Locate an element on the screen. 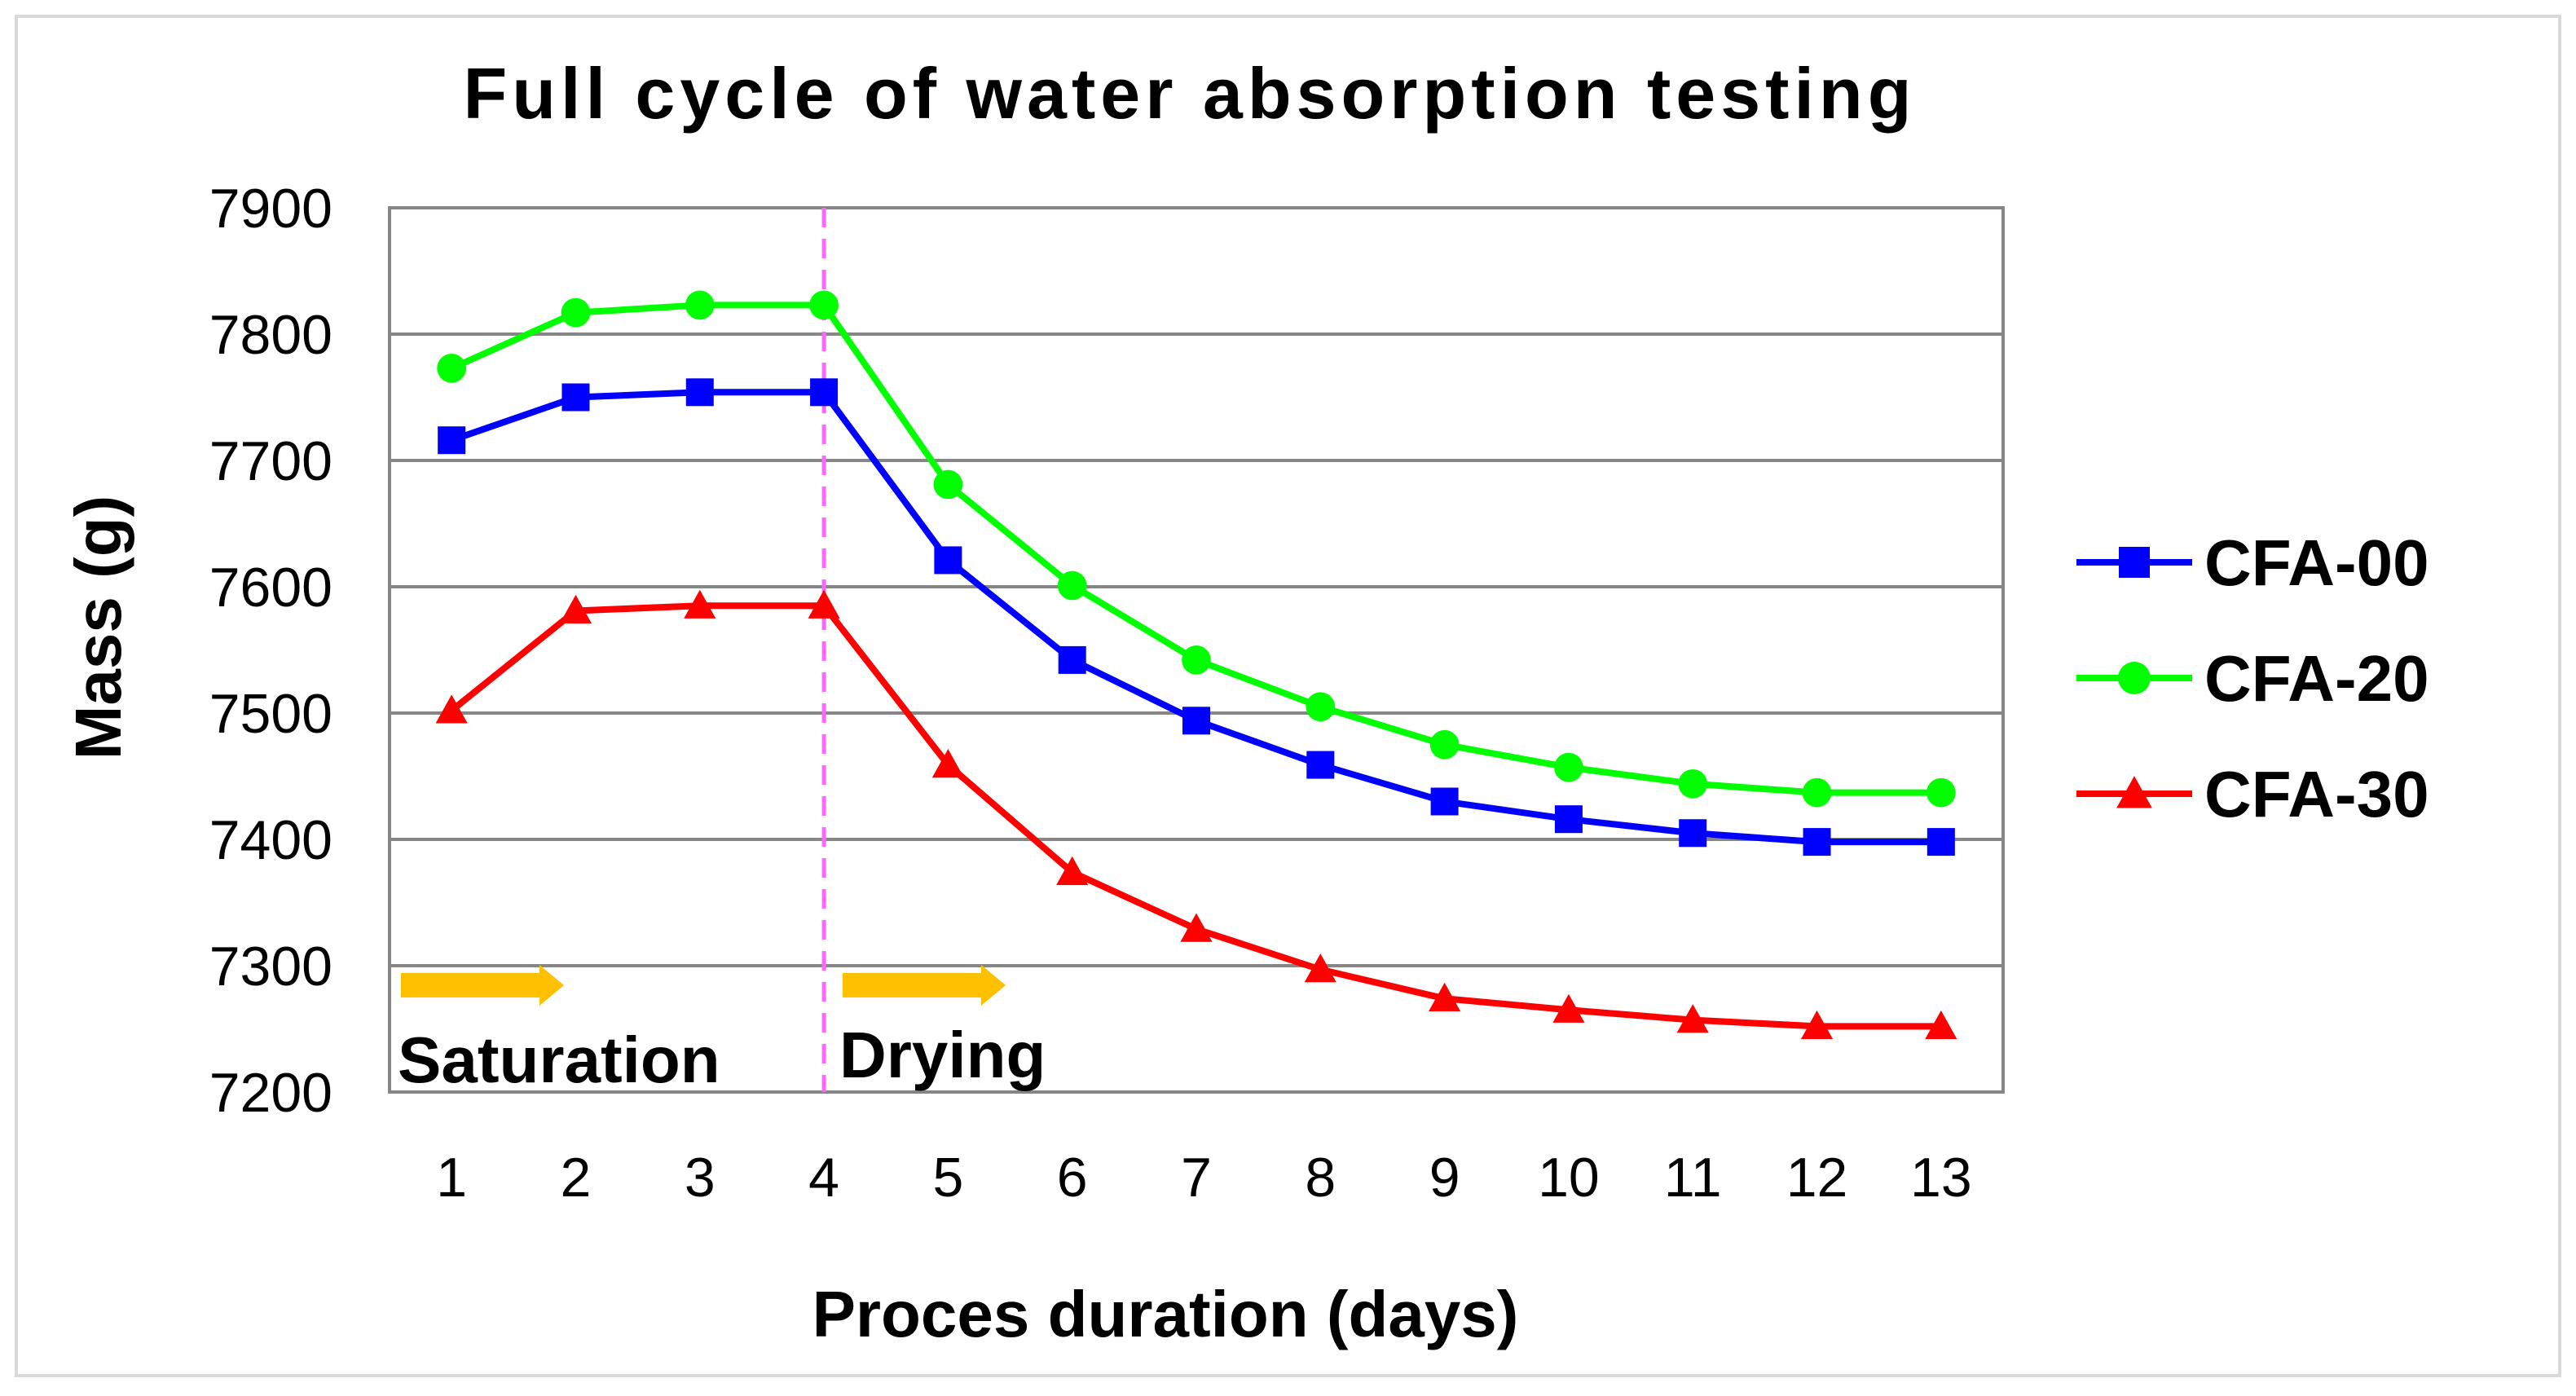 This screenshot has width=2576, height=1396. drying-arrow-head is located at coordinates (994, 985).